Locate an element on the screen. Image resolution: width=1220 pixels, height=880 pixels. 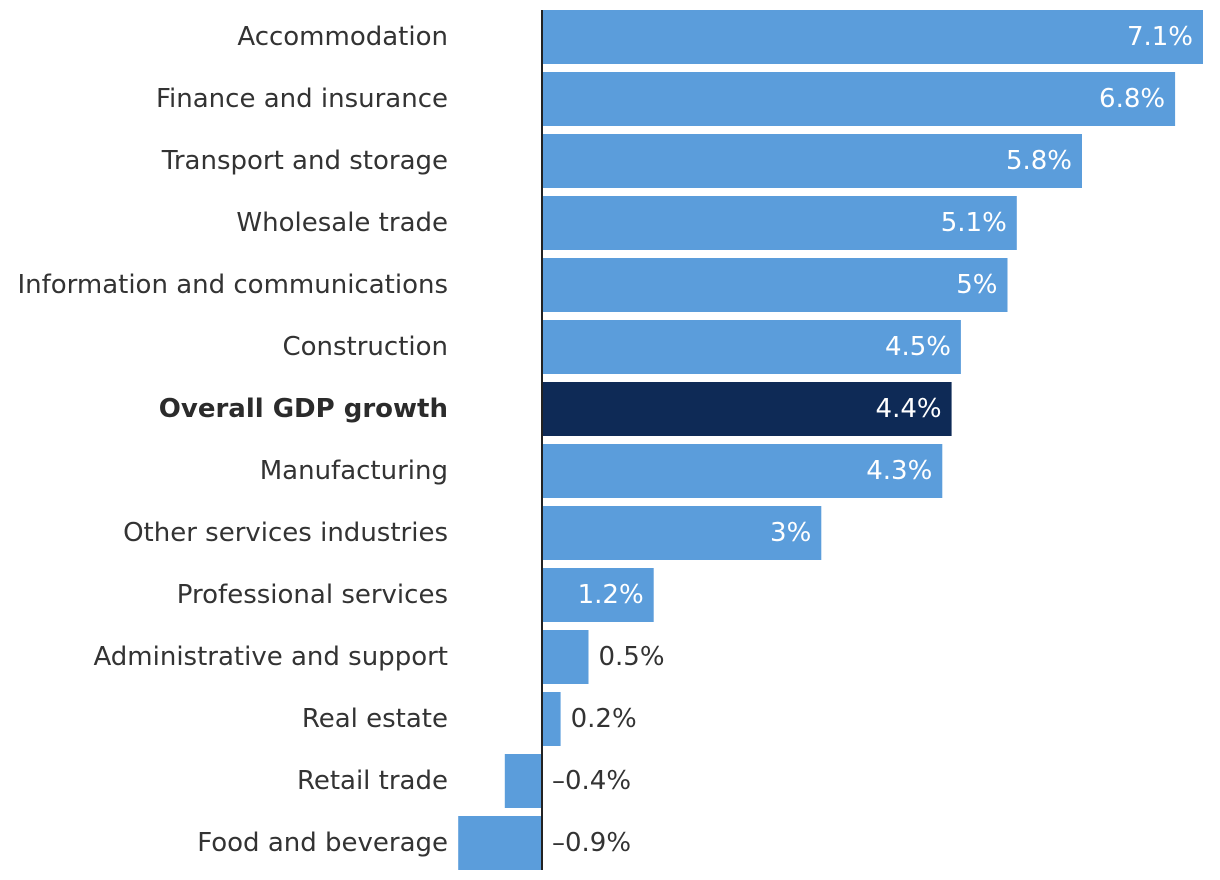
bar-wholesale-trade is located at coordinates (779, 223).